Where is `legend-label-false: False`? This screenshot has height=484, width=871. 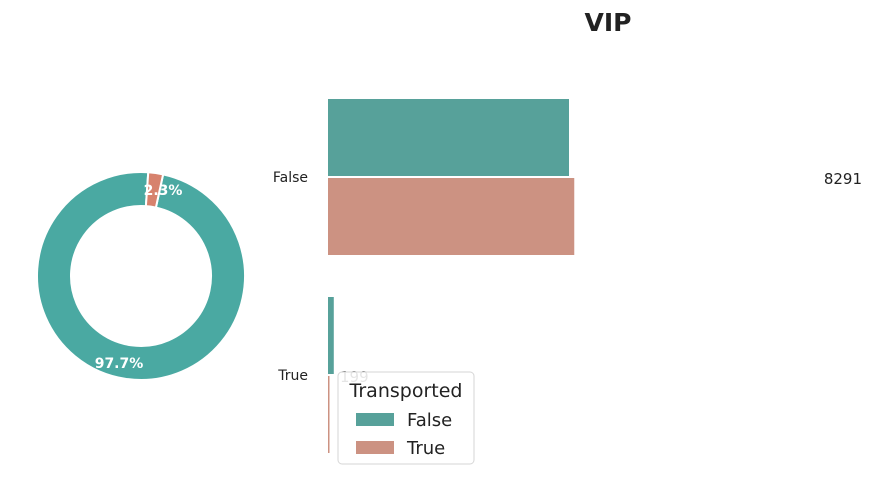
legend-label-false: False is located at coordinates (429, 420).